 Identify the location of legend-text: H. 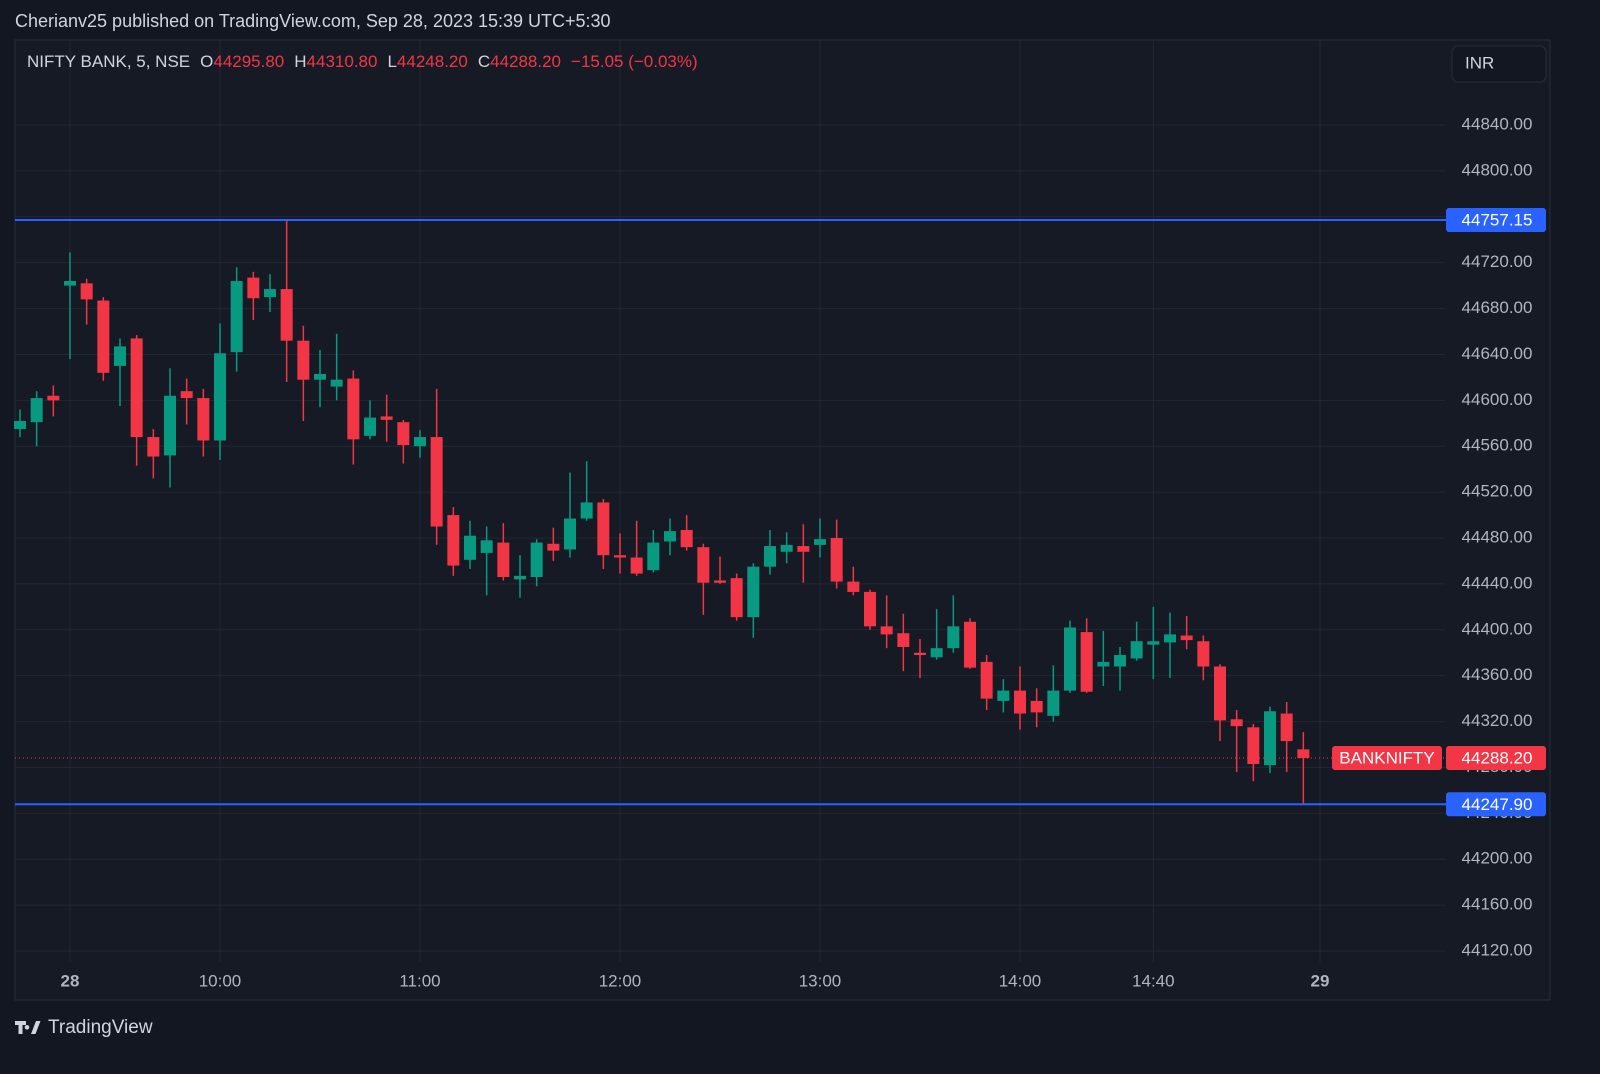
(300, 61).